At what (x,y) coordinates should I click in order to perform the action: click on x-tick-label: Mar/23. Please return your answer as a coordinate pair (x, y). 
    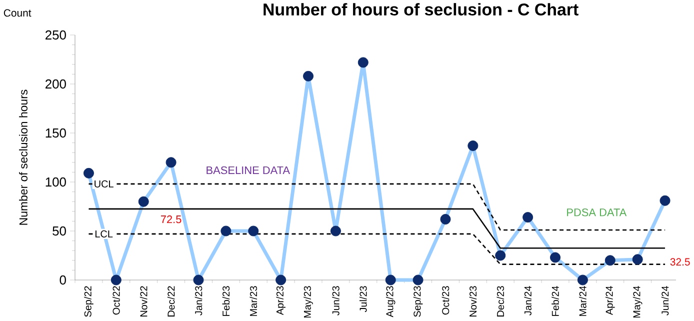
    Looking at the image, I should click on (254, 301).